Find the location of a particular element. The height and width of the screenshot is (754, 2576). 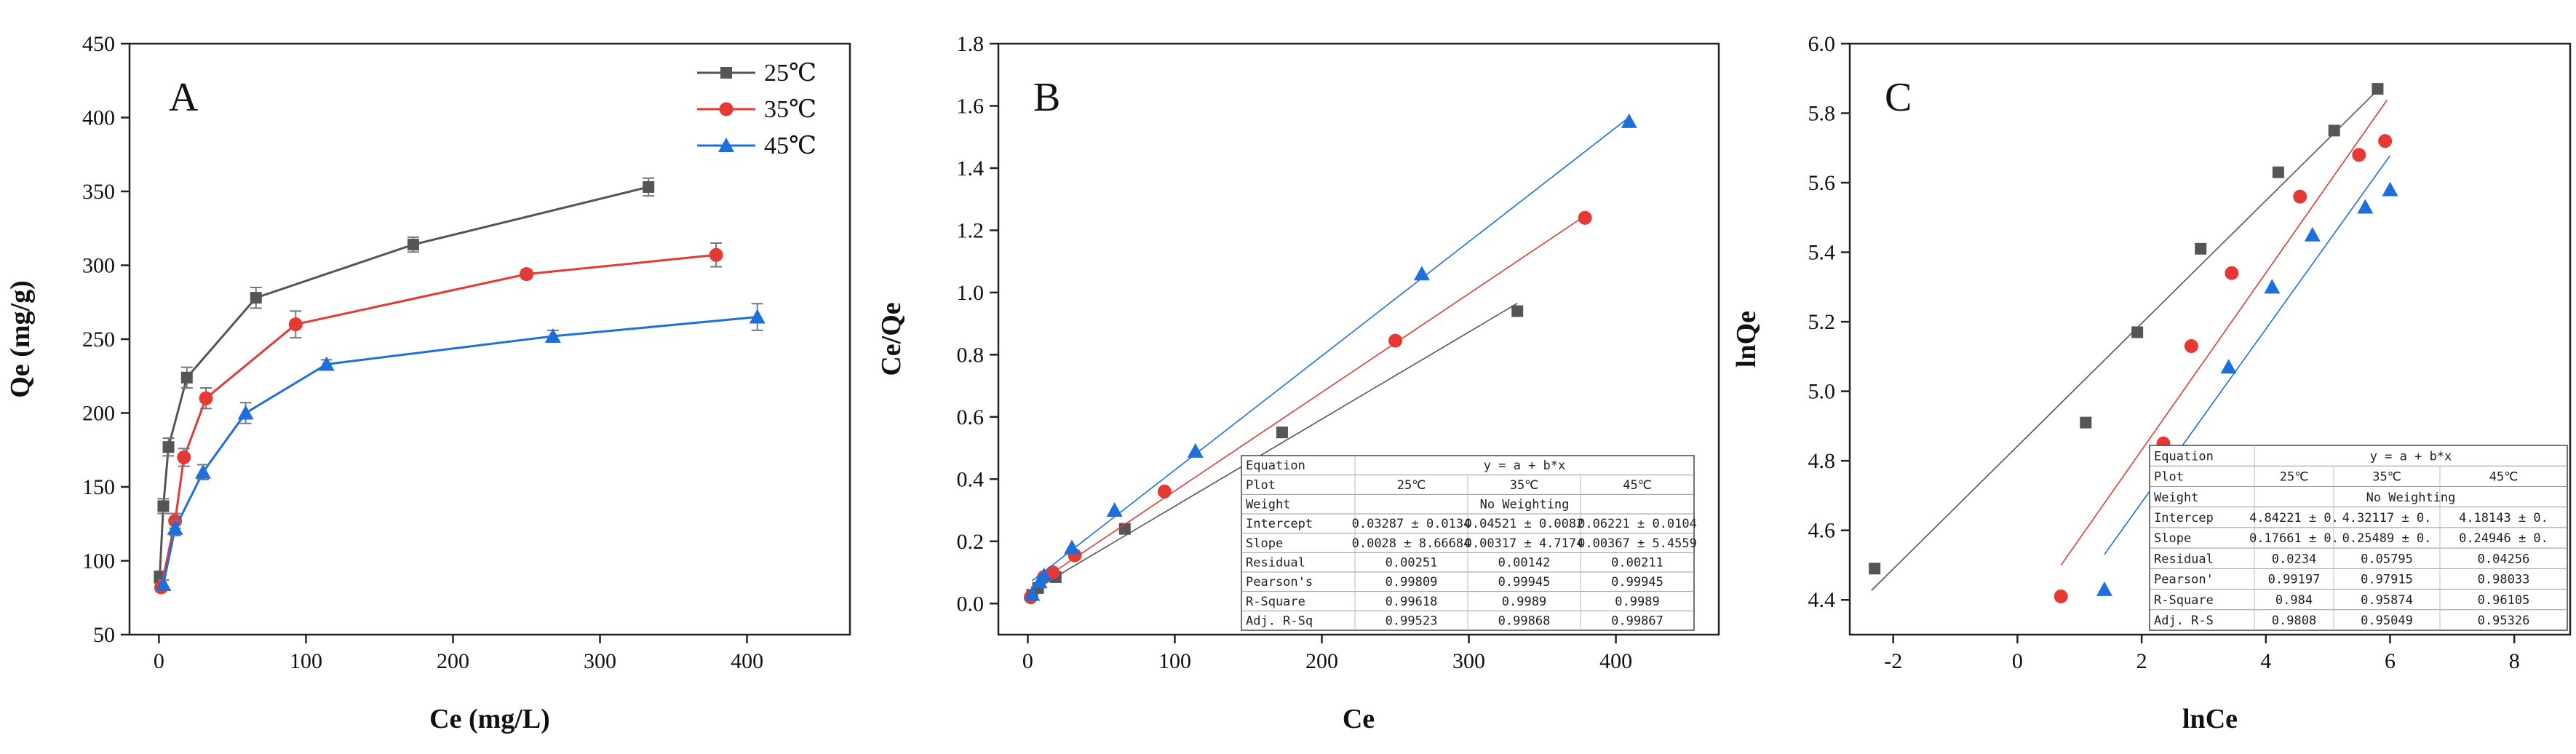

fit-table-cell: 0.97915 is located at coordinates (2387, 580).